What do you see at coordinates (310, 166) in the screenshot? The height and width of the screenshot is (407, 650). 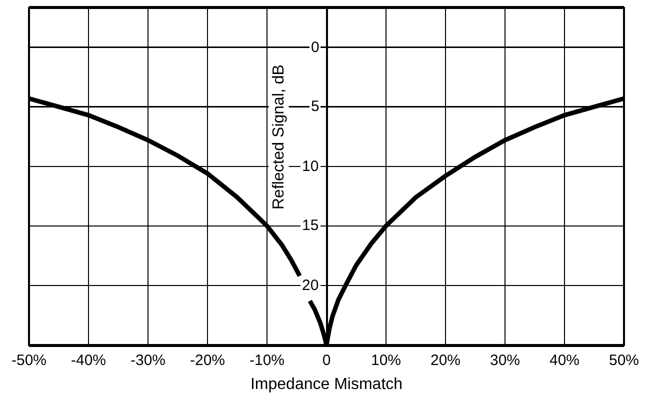 I see `y-tick-label: 10` at bounding box center [310, 166].